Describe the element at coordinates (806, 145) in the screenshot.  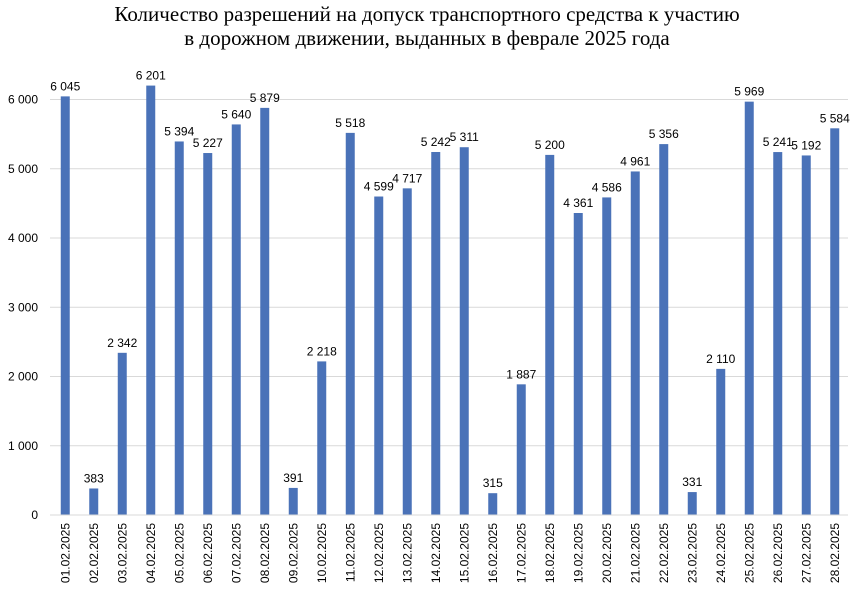
I see `data-label: 5 192` at that location.